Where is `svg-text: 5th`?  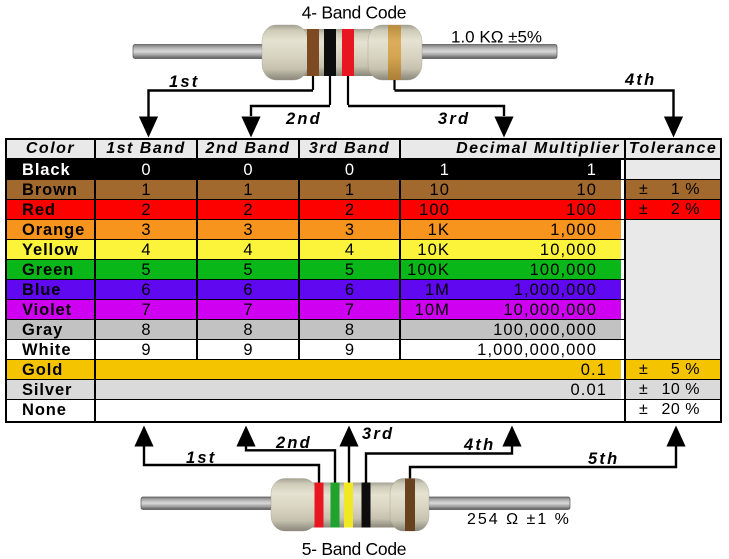
svg-text: 5th is located at coordinates (603, 459).